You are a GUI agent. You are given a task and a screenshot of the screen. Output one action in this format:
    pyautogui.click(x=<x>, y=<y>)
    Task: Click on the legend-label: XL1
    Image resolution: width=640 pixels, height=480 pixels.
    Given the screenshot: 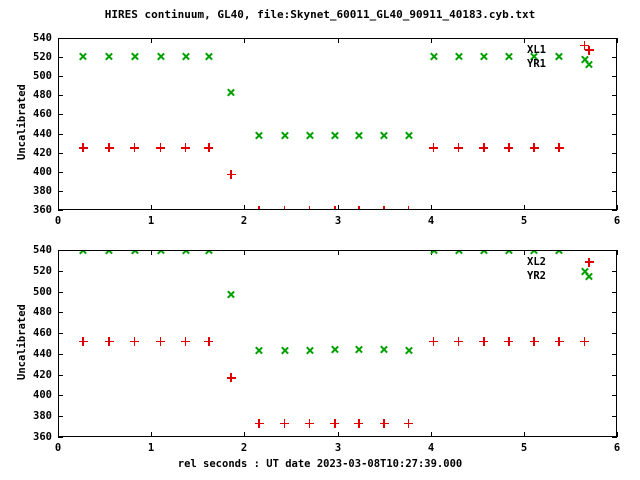 What is the action you would take?
    pyautogui.click(x=536, y=50)
    